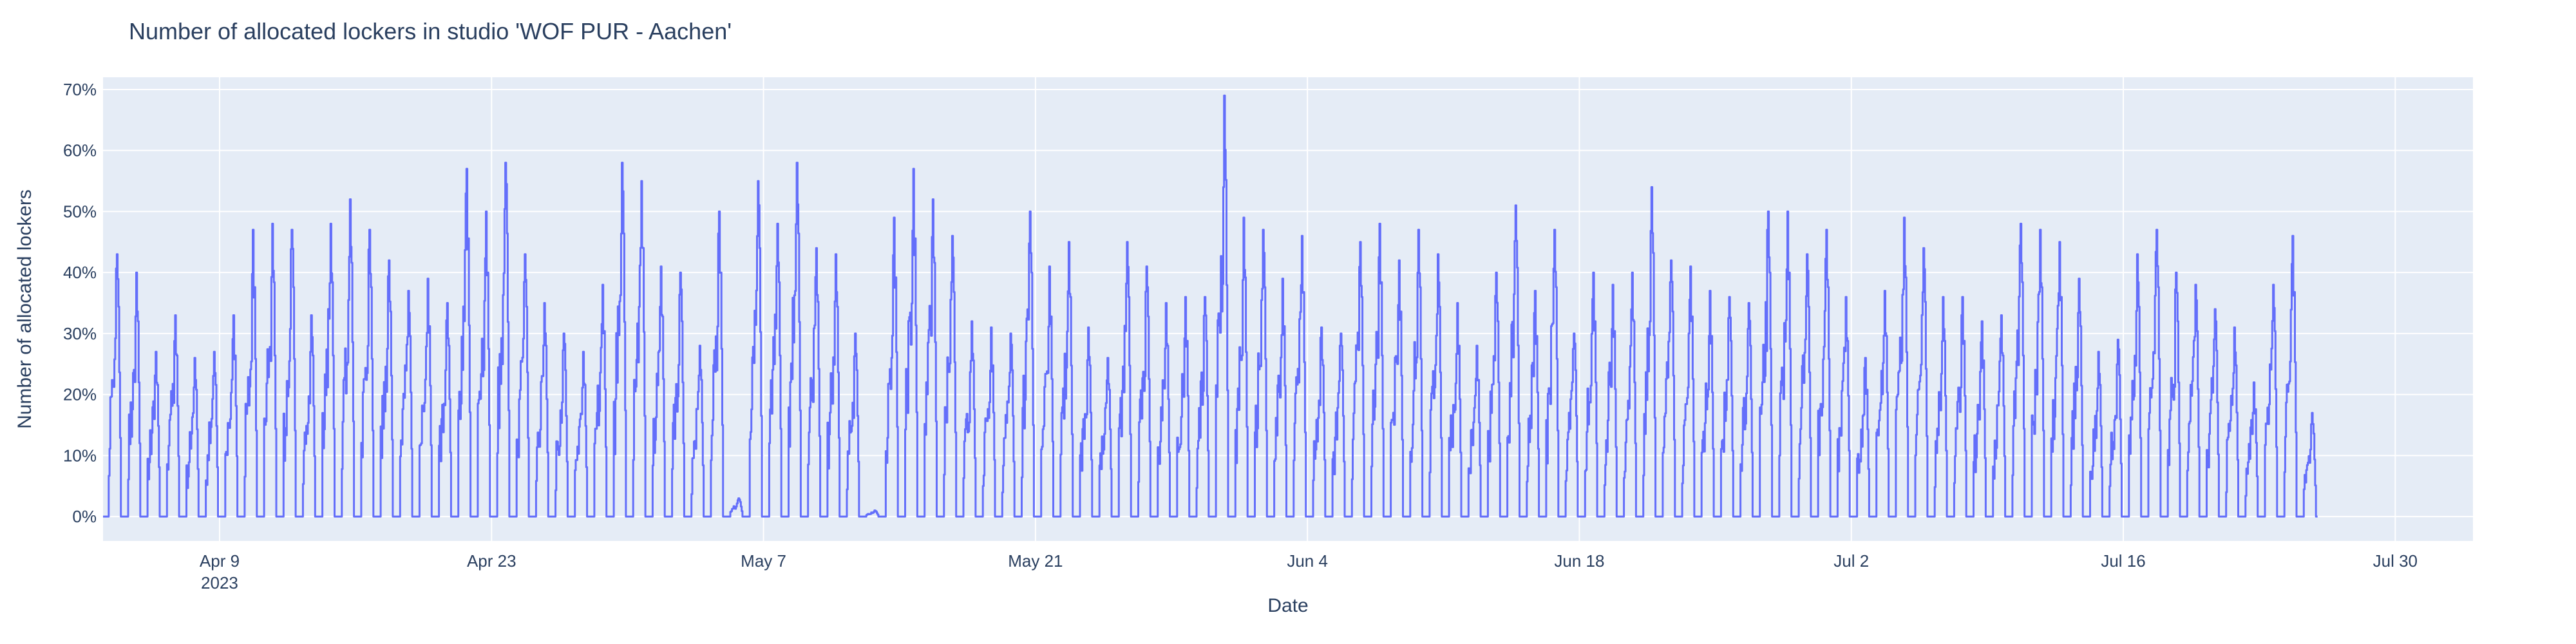 The height and width of the screenshot is (644, 2576). I want to click on x-tick-year-label: 2023, so click(219, 582).